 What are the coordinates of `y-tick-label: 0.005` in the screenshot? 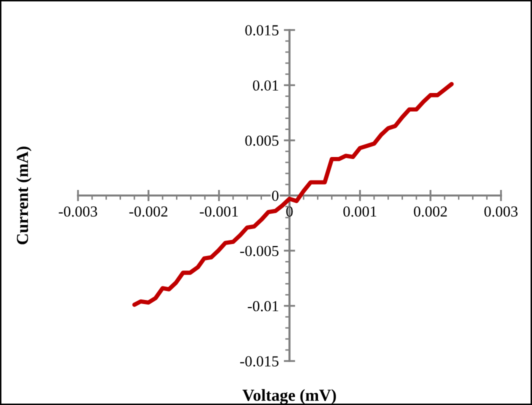 It's located at (261, 140).